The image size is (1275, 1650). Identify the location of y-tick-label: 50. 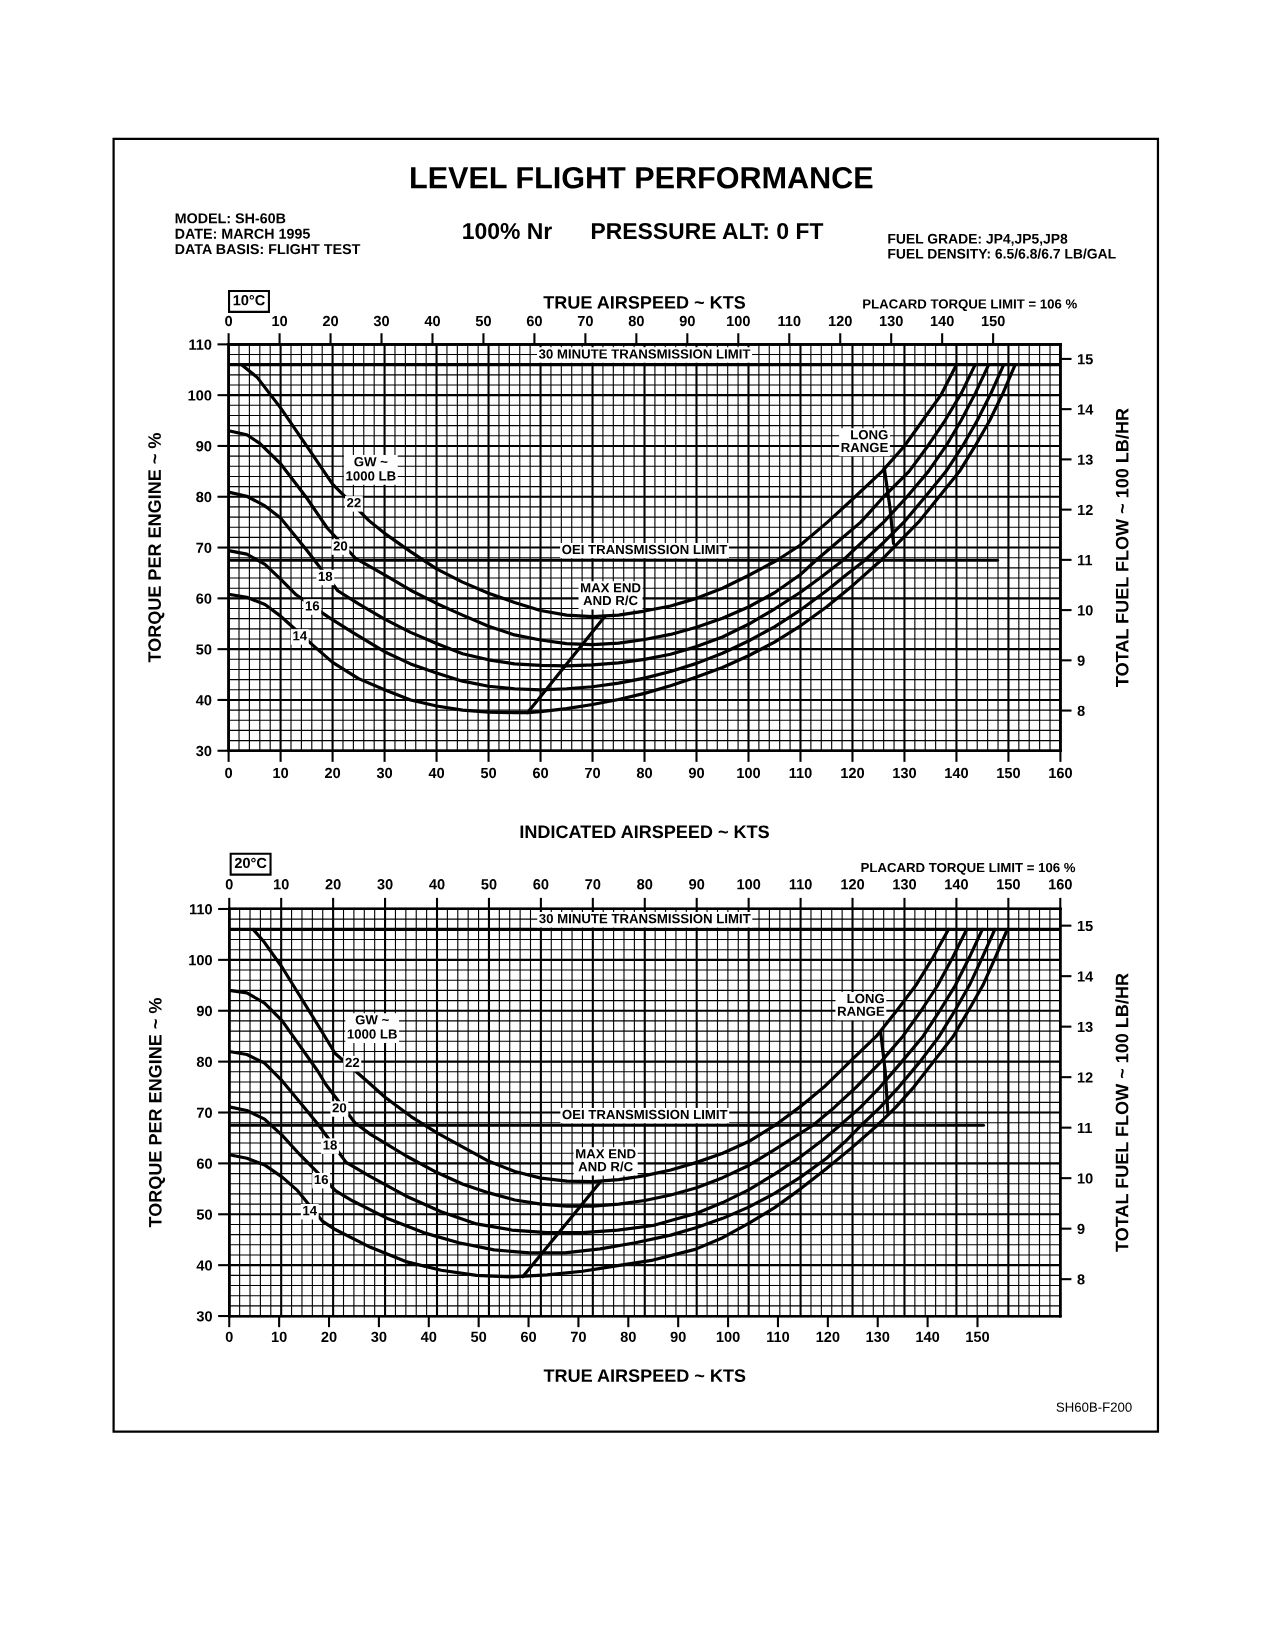
(204, 1214).